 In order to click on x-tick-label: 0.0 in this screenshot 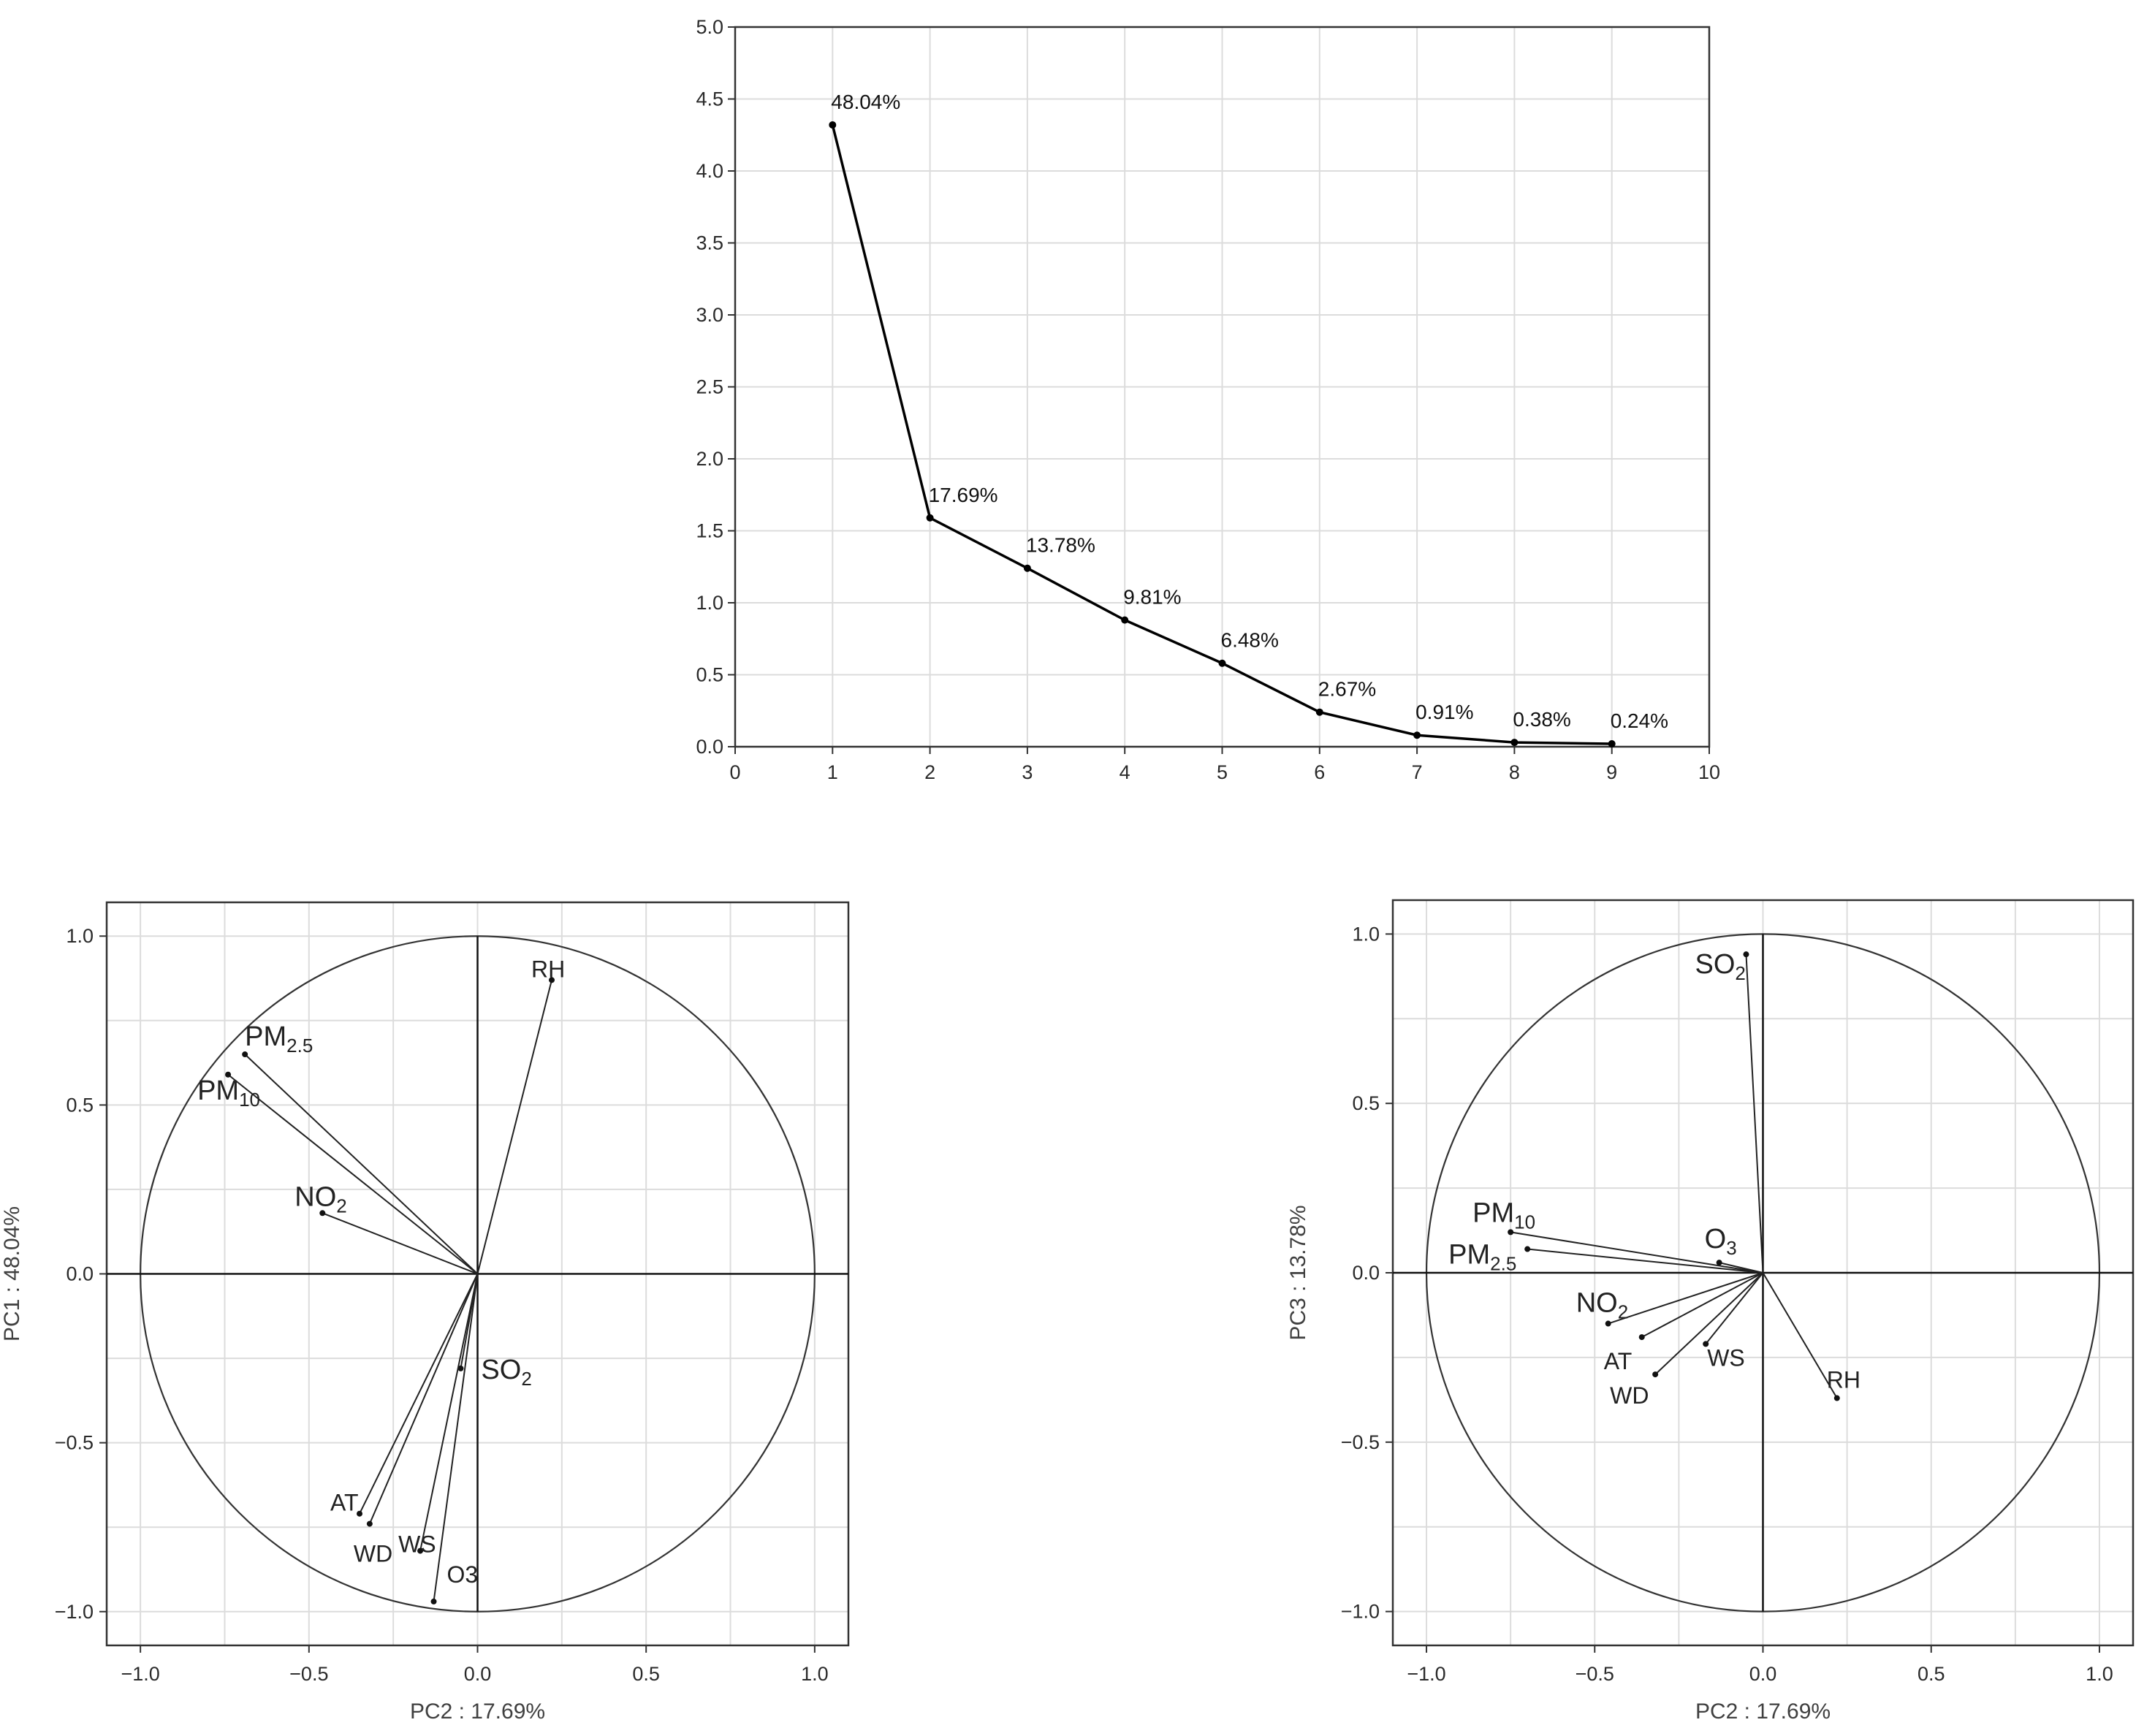, I will do `click(478, 1674)`.